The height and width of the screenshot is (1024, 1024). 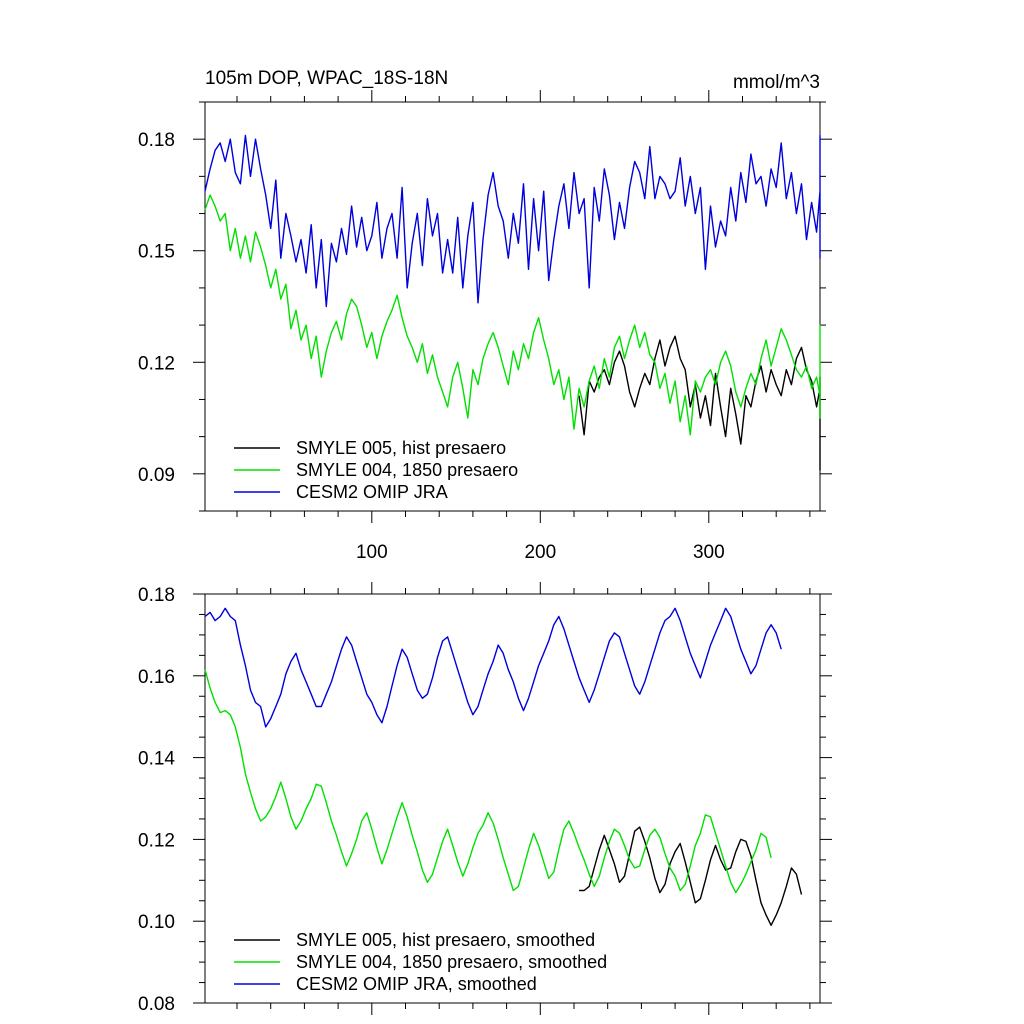 I want to click on y-tick-label: 0.14, so click(x=156, y=759).